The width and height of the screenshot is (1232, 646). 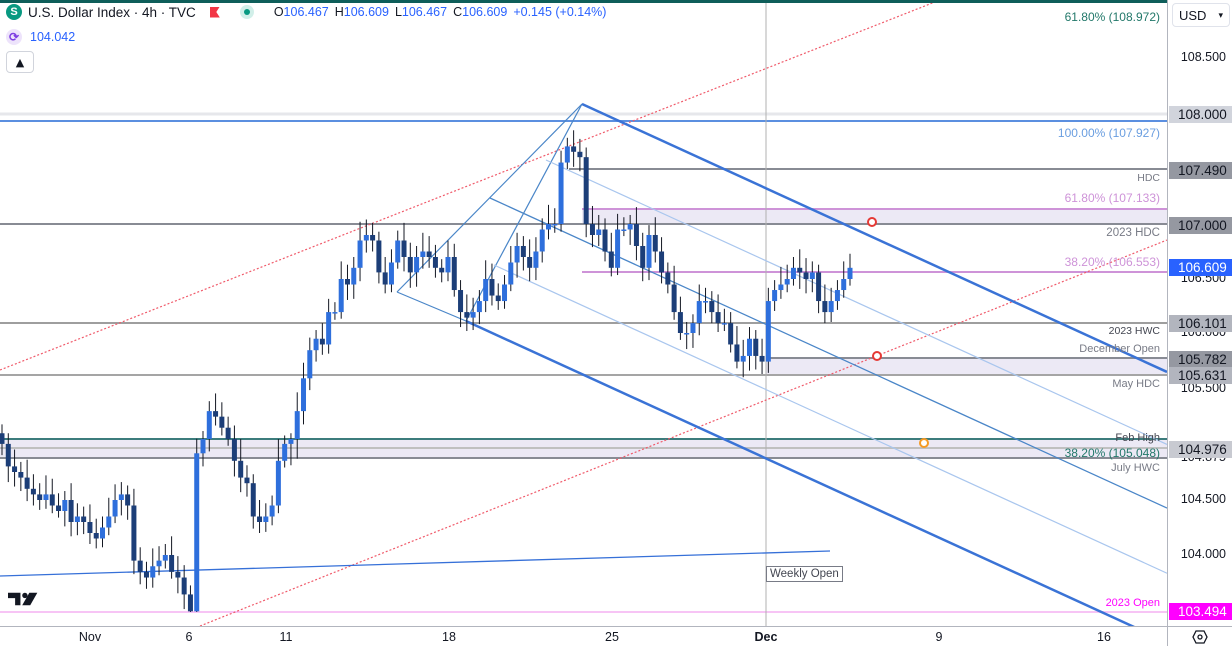 I want to click on time-tick: Dec, so click(x=766, y=637).